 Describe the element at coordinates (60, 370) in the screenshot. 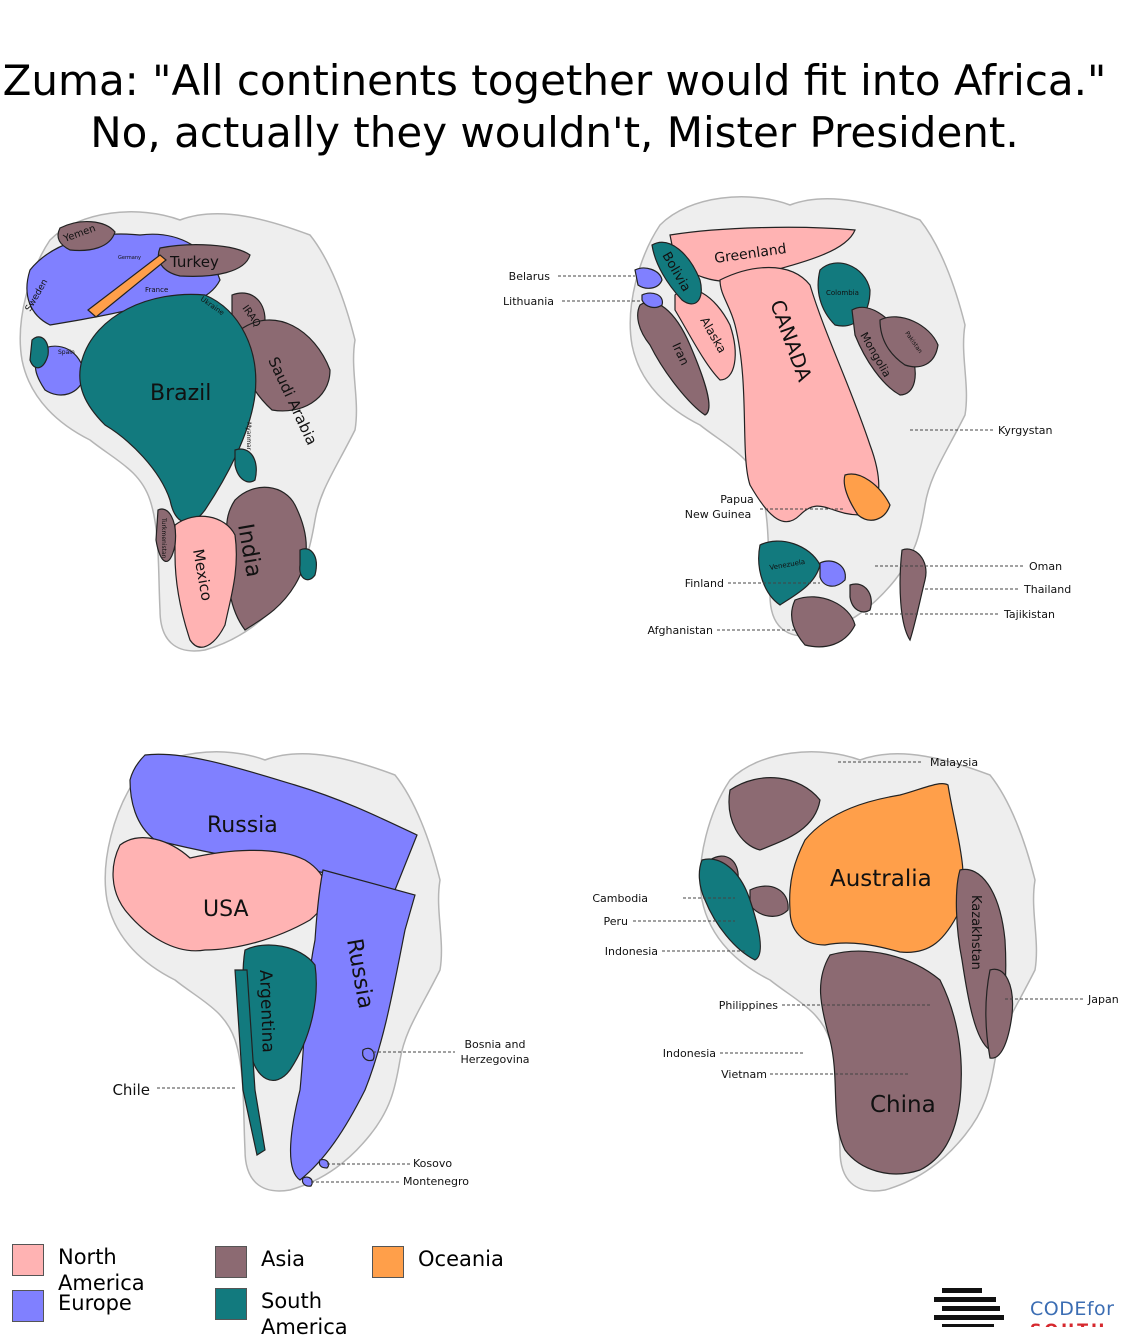

I see `europe-west` at that location.